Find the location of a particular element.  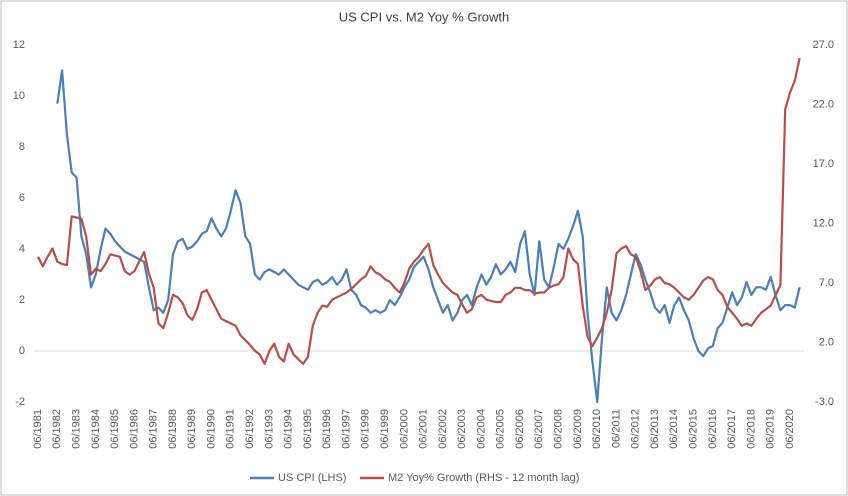

x-tick-label: 06/2009 is located at coordinates (578, 429).